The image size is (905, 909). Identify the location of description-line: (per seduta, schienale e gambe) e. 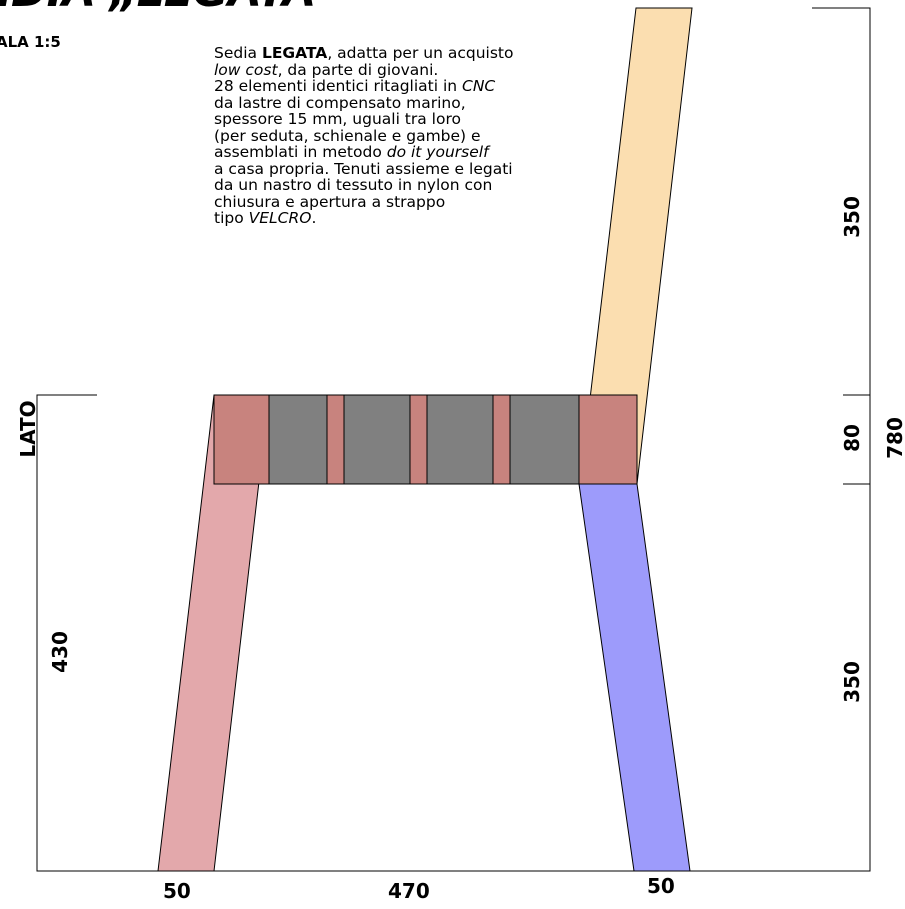
(394, 135).